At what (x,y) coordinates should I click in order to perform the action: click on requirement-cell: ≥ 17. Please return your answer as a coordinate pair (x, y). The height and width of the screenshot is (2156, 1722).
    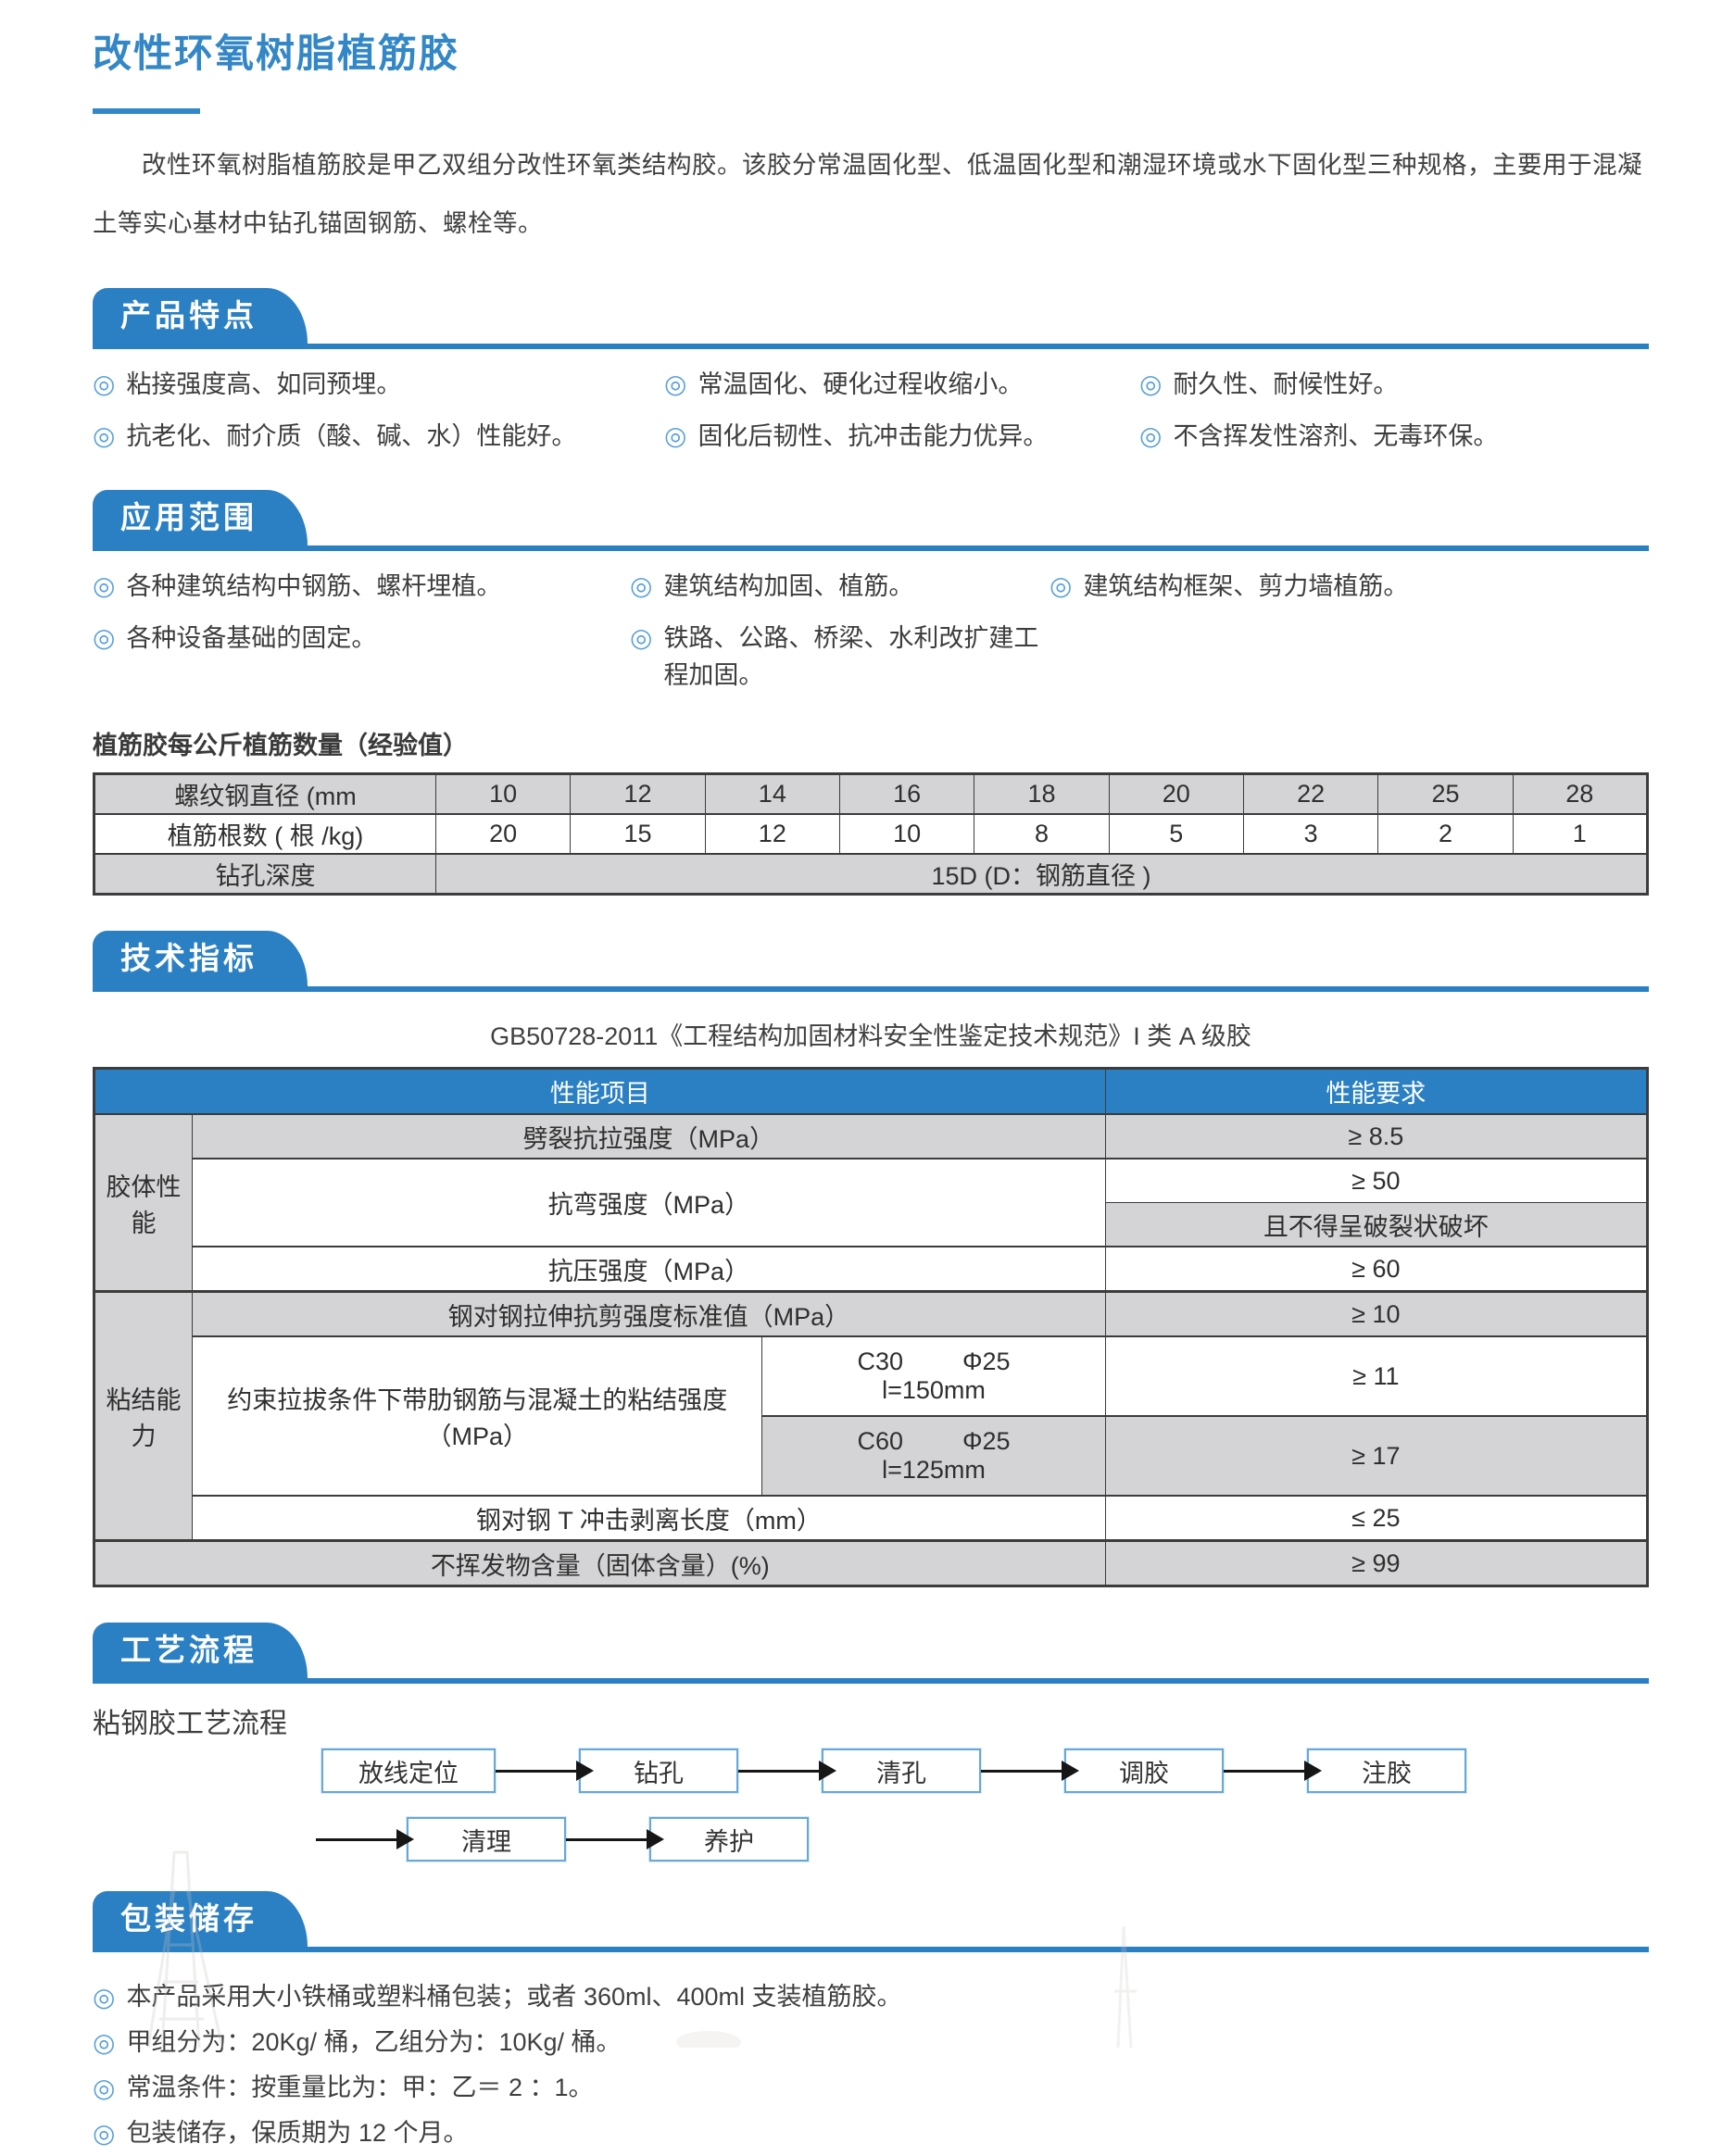
    Looking at the image, I should click on (1376, 1456).